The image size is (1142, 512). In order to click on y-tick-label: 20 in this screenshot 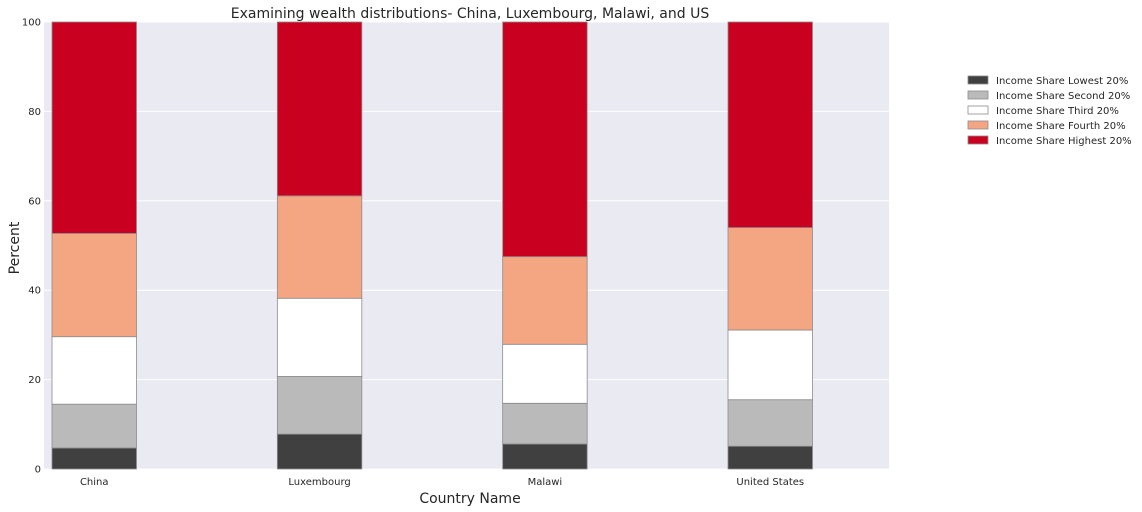, I will do `click(34, 380)`.